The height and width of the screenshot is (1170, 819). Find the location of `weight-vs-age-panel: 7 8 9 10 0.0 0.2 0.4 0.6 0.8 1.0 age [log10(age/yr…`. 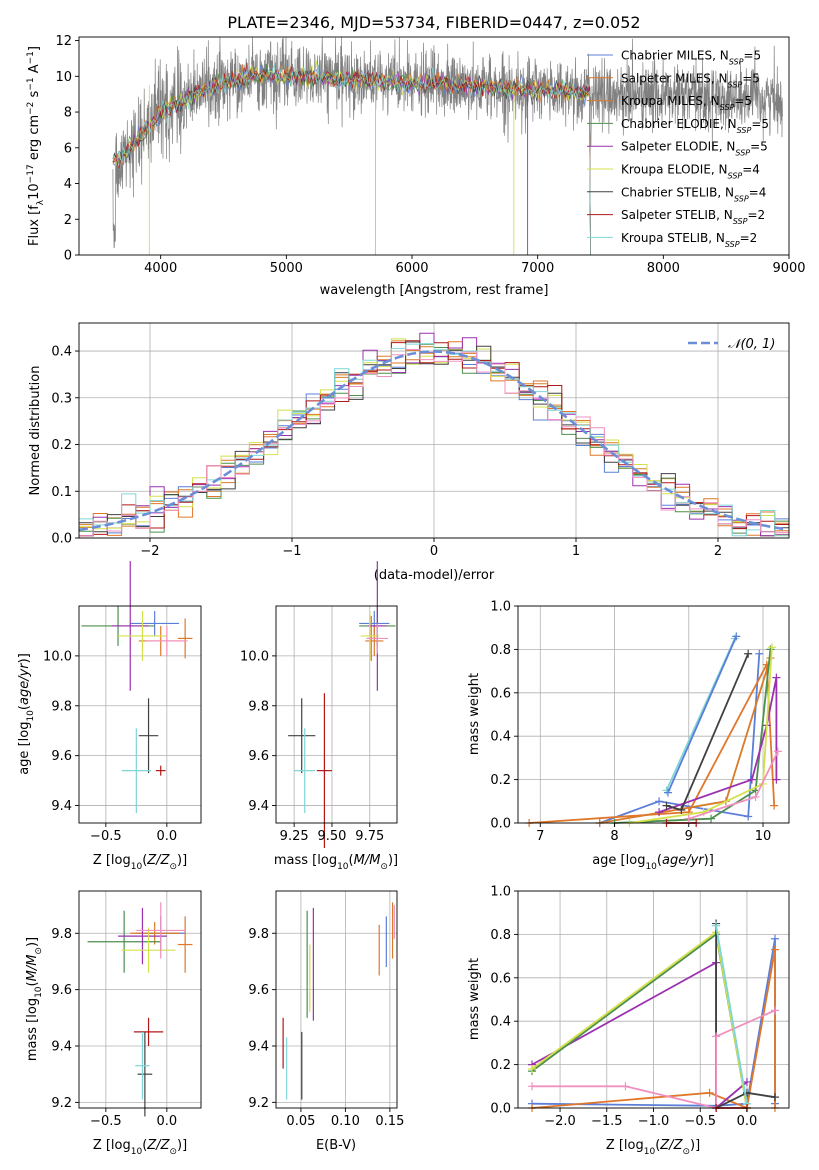

weight-vs-age-panel: 7 8 9 10 0.0 0.2 0.4 0.6 0.8 1.0 age [log10(age/yr… is located at coordinates (628, 736).